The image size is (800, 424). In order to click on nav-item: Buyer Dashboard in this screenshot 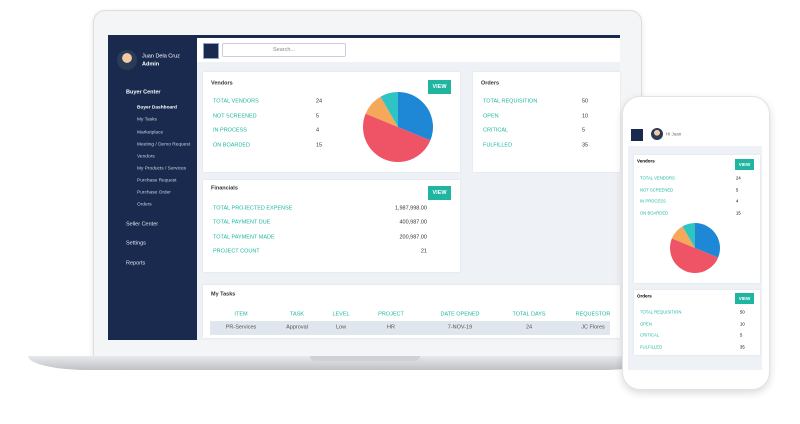, I will do `click(157, 108)`.